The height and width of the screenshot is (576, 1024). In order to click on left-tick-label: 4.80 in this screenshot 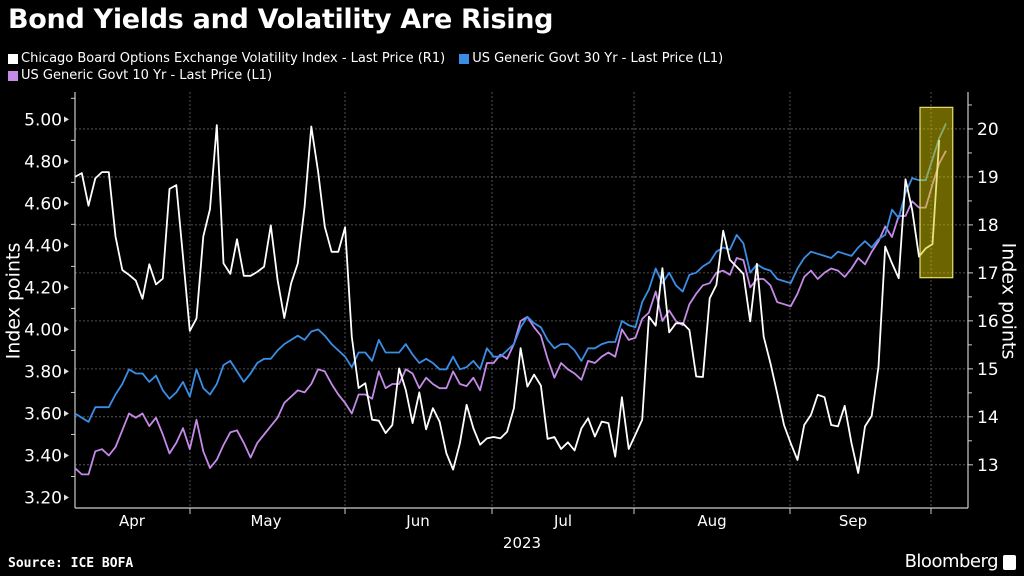, I will do `click(43, 162)`.